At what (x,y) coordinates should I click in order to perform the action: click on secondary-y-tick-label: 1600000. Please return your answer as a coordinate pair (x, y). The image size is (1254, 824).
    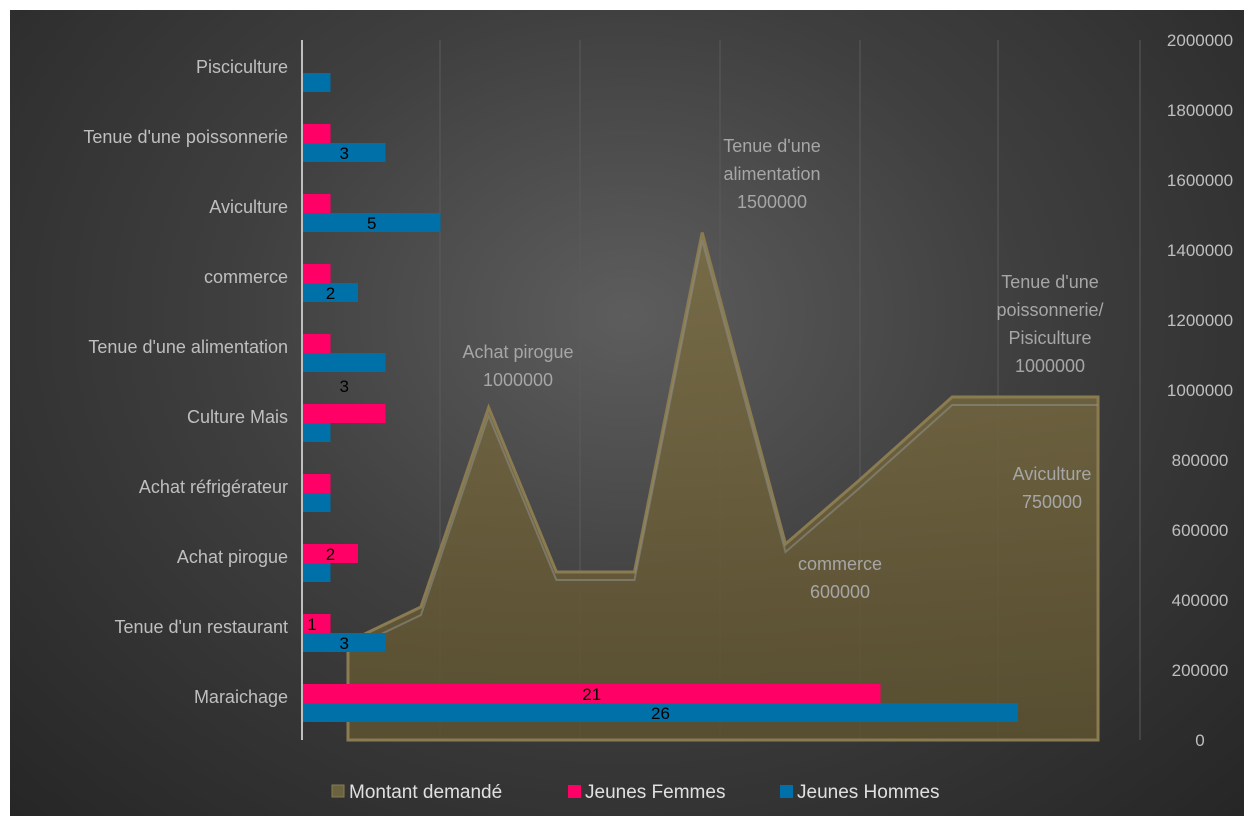
    Looking at the image, I should click on (1200, 180).